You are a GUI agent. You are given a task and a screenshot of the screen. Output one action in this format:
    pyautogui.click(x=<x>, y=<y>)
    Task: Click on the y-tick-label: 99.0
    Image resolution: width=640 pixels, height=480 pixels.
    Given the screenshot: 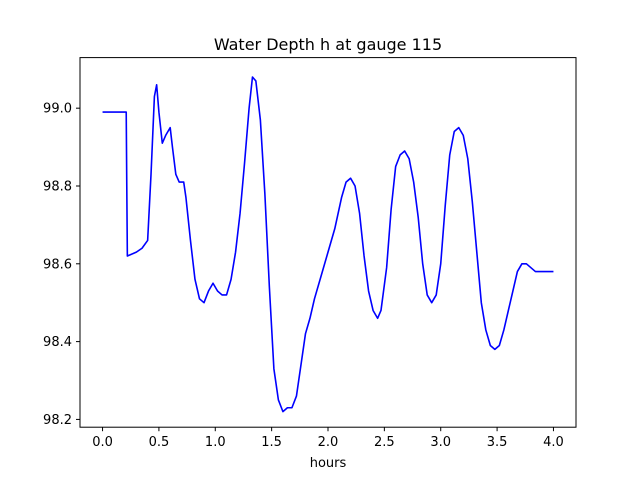 What is the action you would take?
    pyautogui.click(x=57, y=109)
    